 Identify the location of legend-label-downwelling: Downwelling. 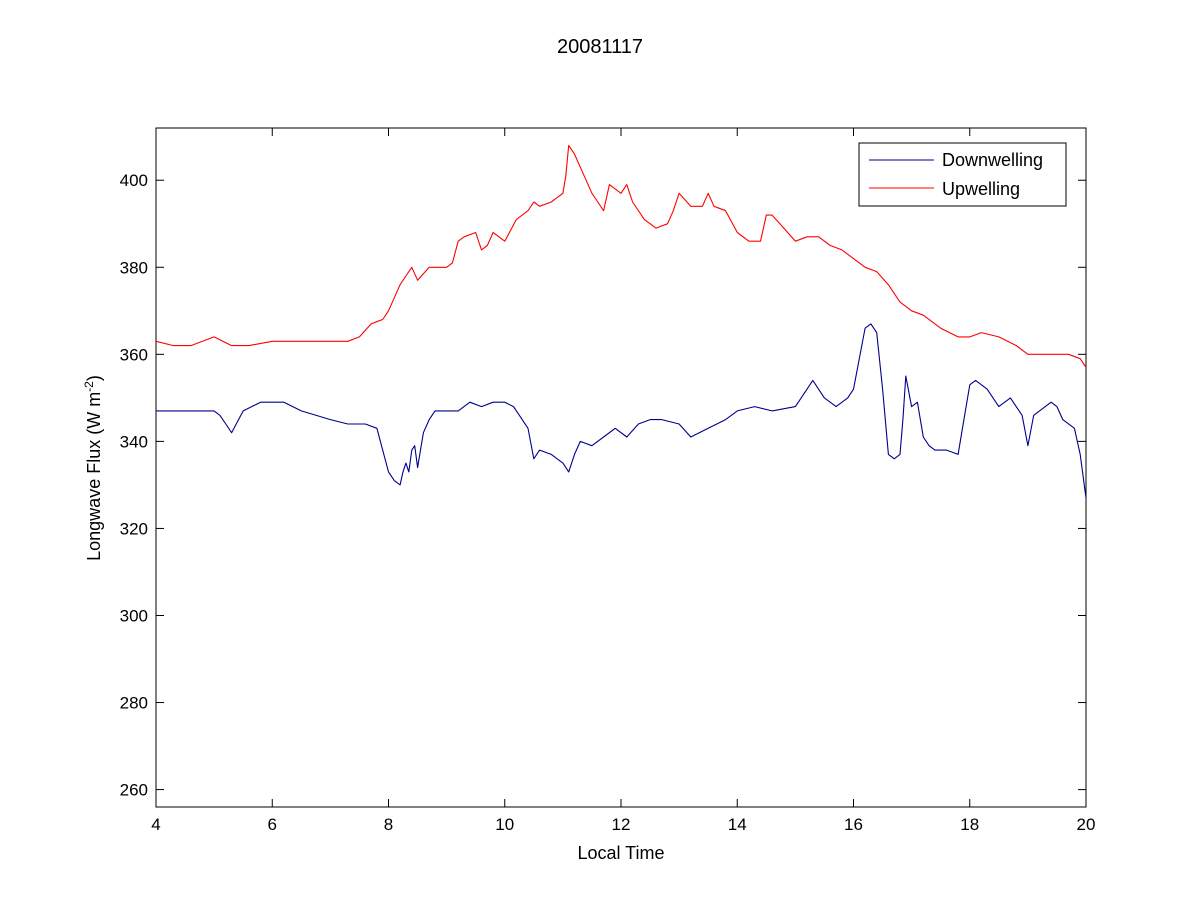
(992, 160).